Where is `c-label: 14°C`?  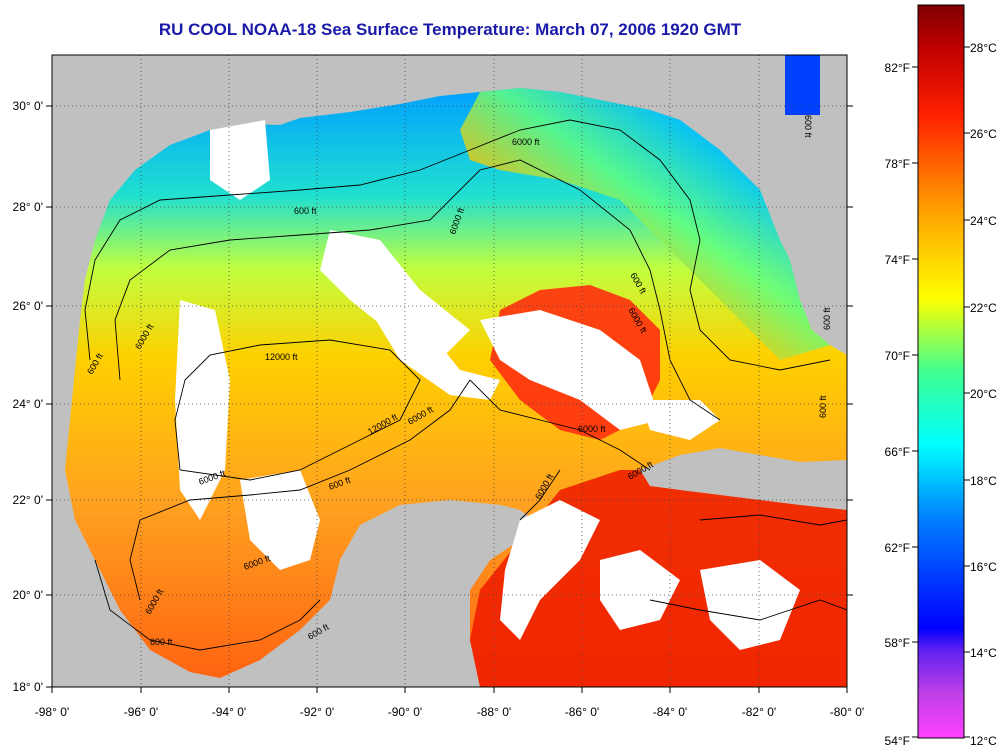
c-label: 14°C is located at coordinates (983, 653).